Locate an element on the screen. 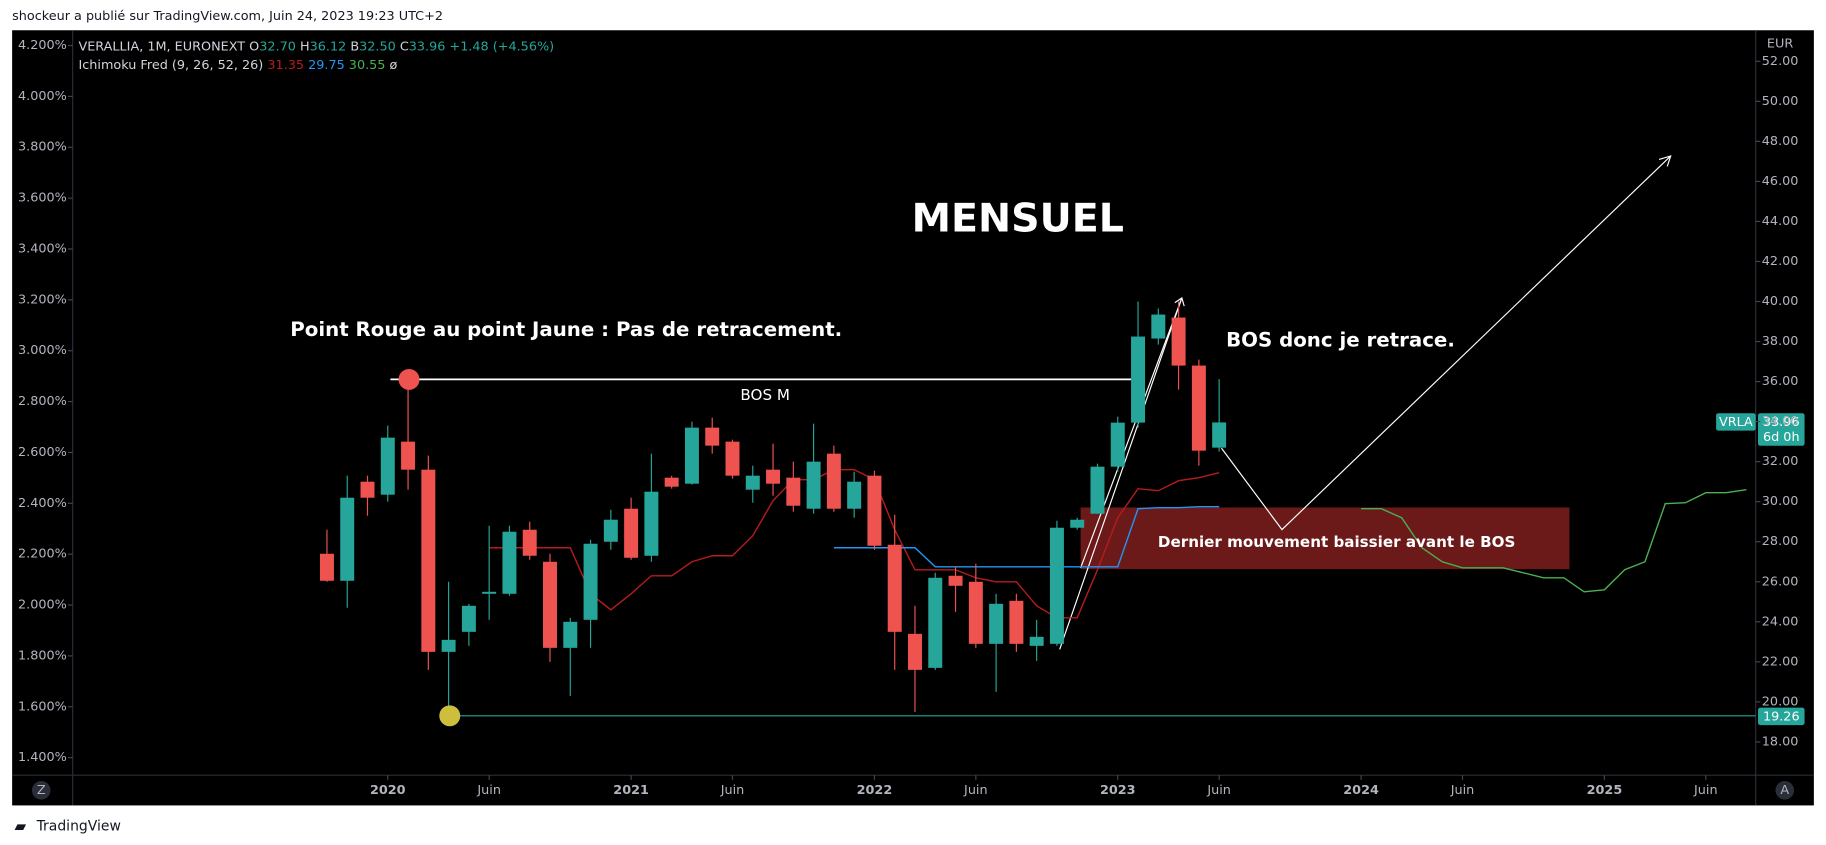  currency: EUR is located at coordinates (1780, 44).